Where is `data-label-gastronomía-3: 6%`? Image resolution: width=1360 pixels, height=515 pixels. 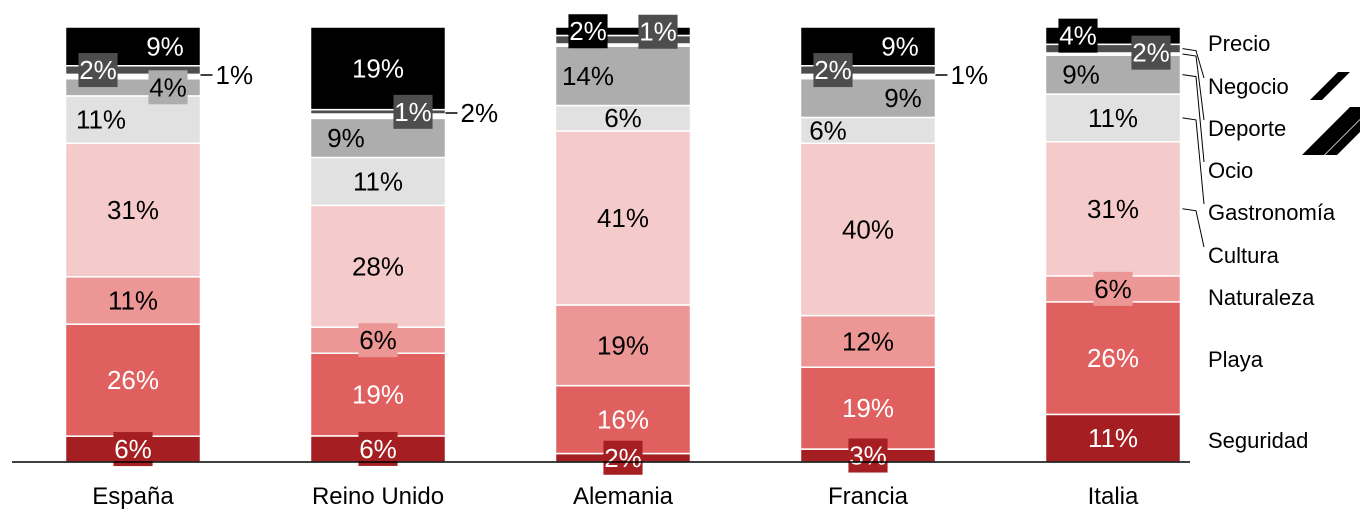 data-label-gastronomía-3: 6% is located at coordinates (828, 130).